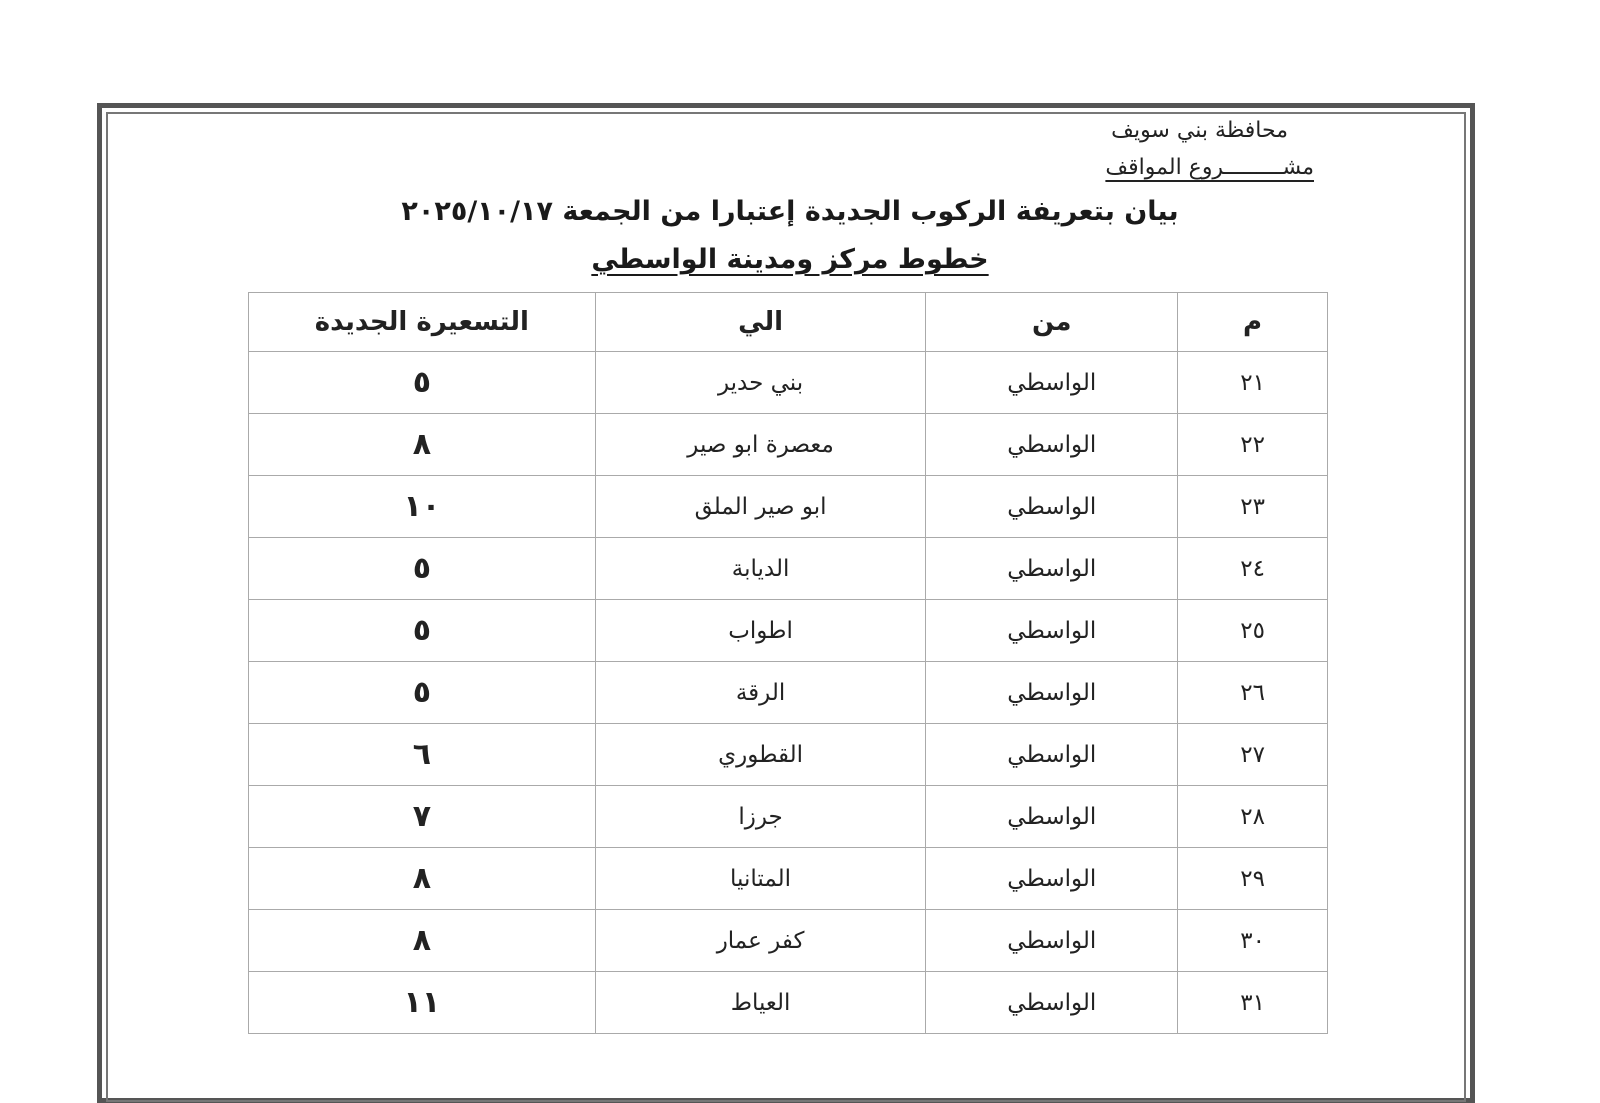 The height and width of the screenshot is (1103, 1600). What do you see at coordinates (1252, 444) in the screenshot?
I see `row-number: ٢٢` at bounding box center [1252, 444].